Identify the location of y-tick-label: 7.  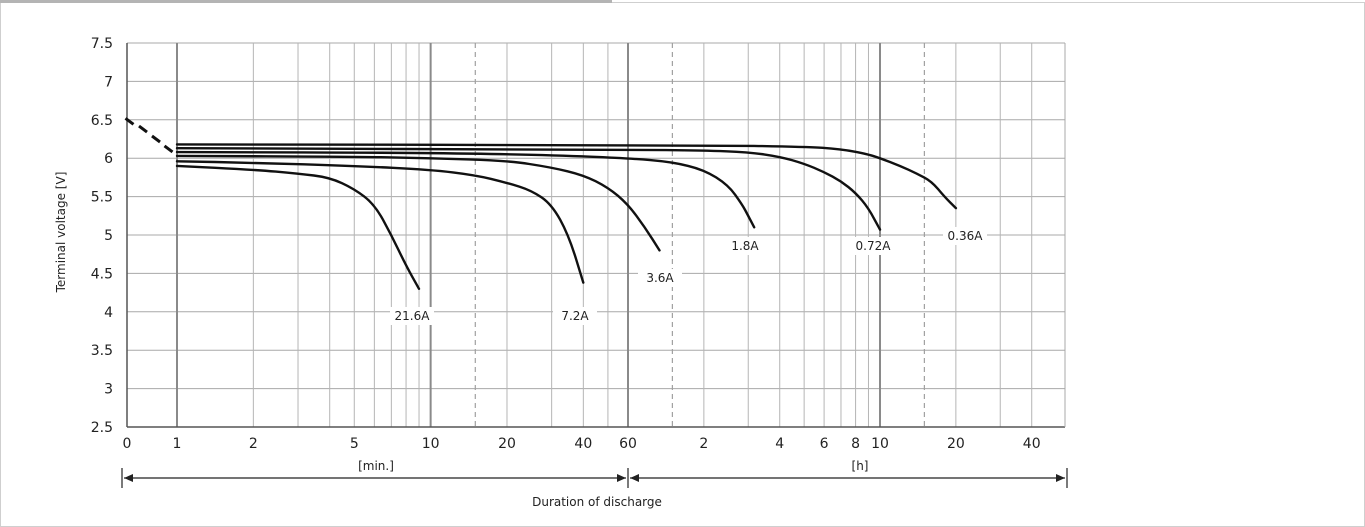
(108, 82).